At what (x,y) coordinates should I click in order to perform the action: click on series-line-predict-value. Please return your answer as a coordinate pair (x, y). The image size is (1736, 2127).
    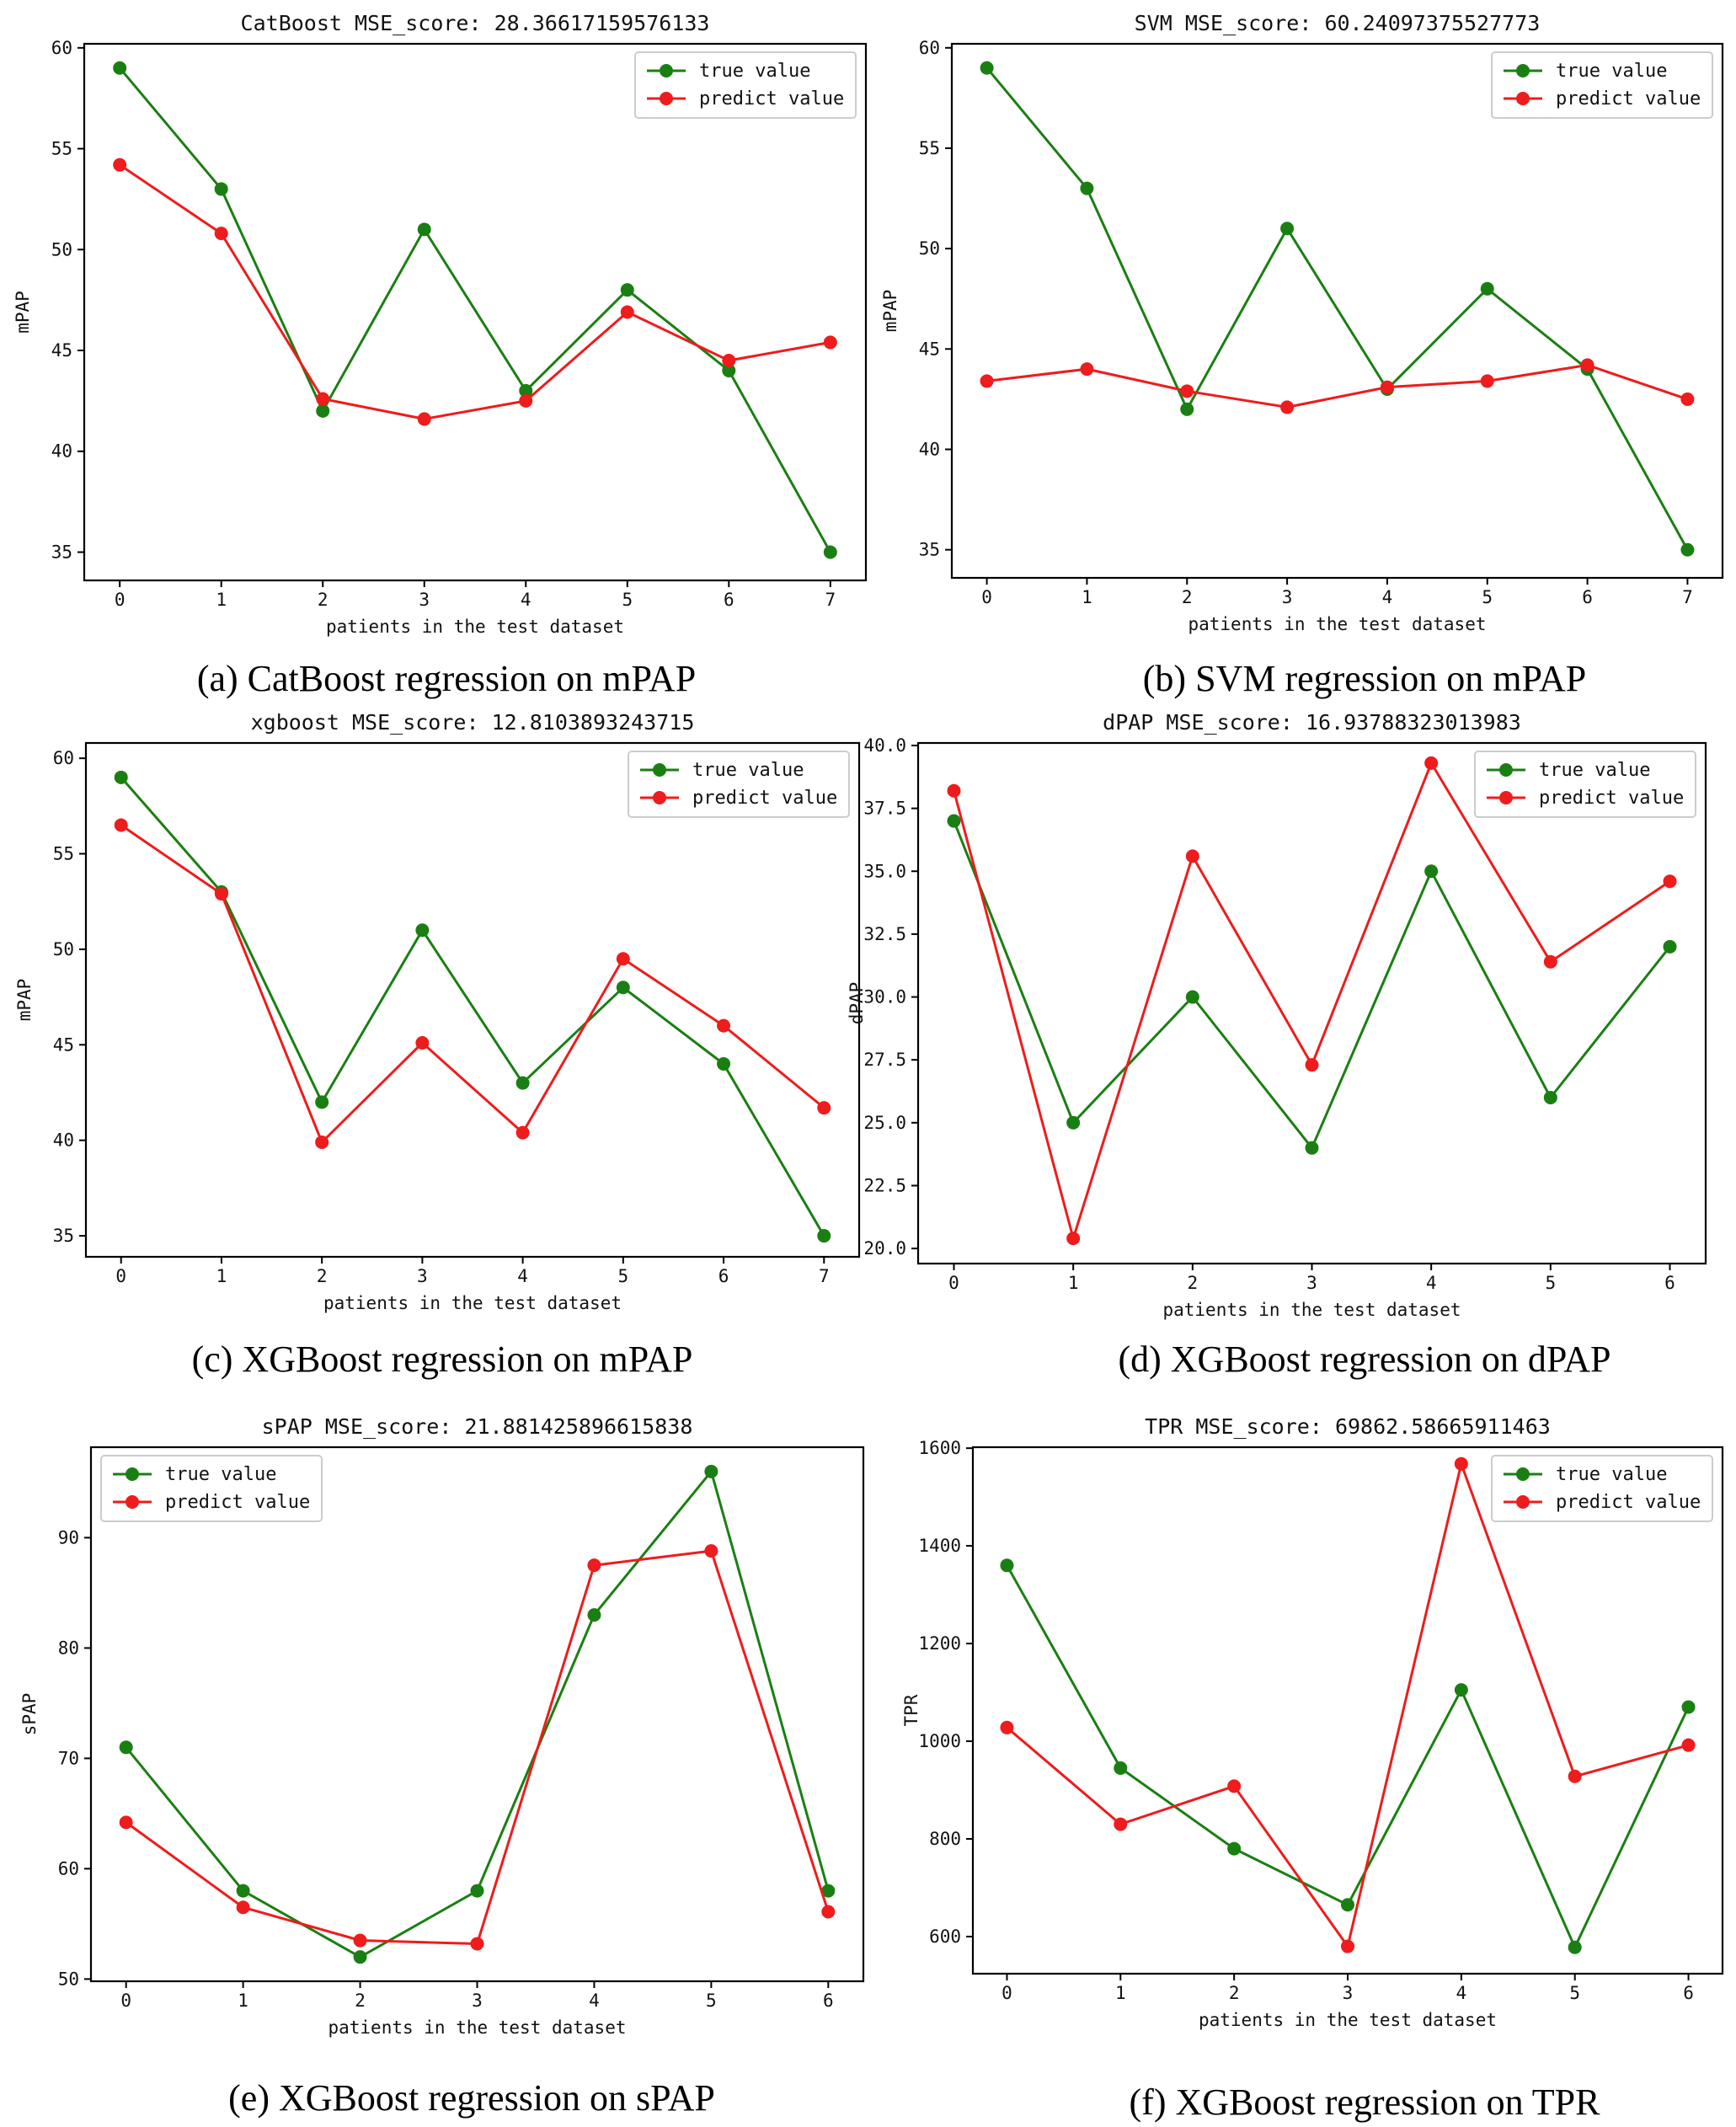
    Looking at the image, I should click on (1312, 1001).